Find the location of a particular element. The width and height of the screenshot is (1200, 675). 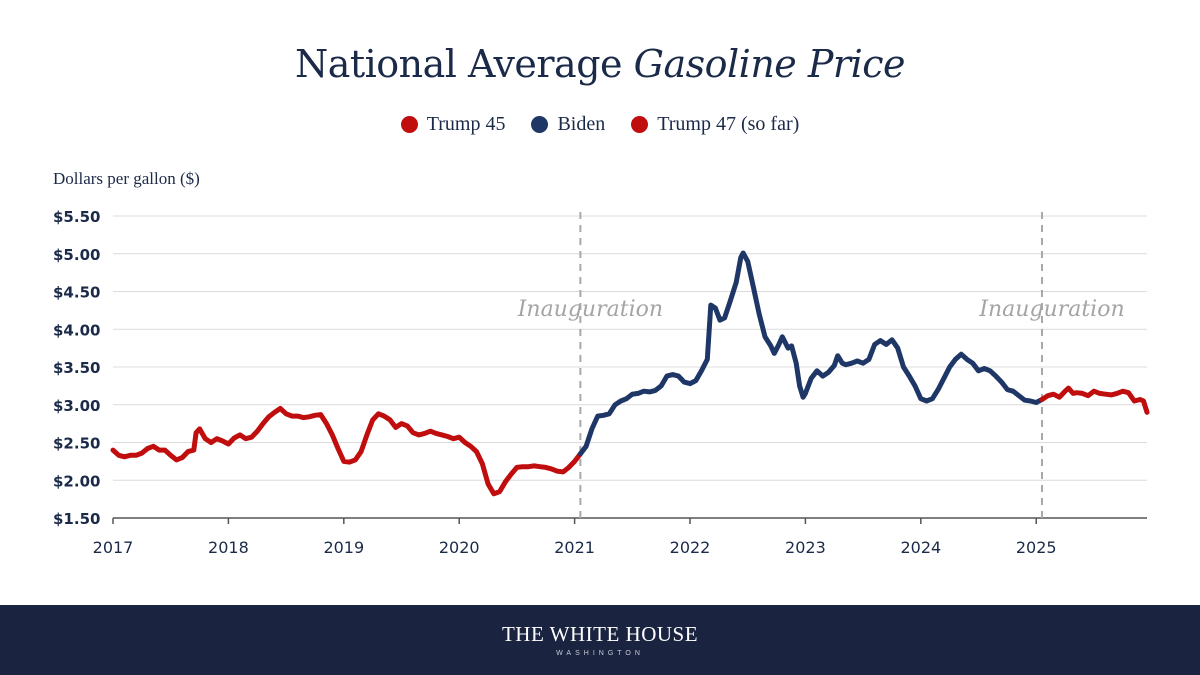

y-tick-label: $5.50 is located at coordinates (76, 217).